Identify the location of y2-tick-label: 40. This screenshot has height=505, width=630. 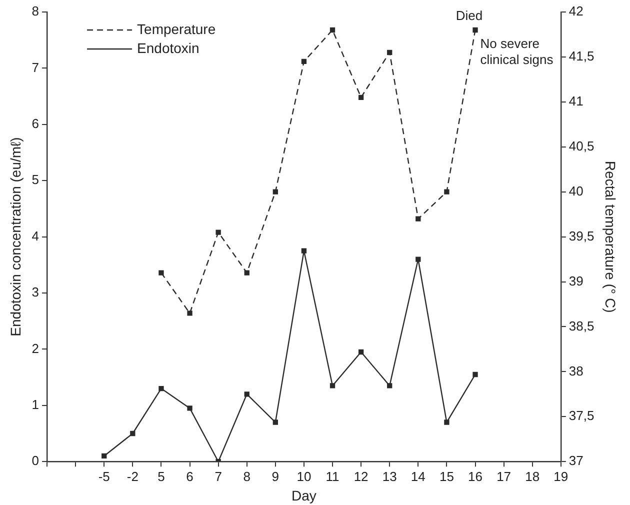
(576, 190).